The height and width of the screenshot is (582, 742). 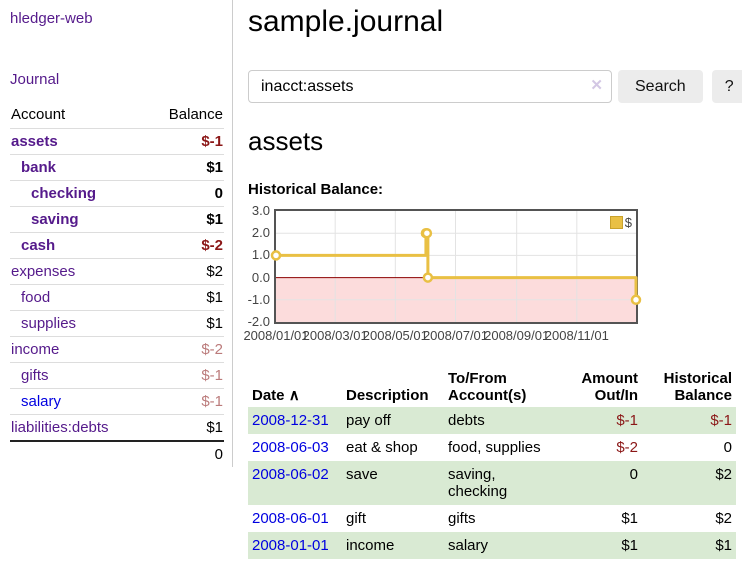 What do you see at coordinates (627, 420) in the screenshot?
I see `transaction-amount: $-1` at bounding box center [627, 420].